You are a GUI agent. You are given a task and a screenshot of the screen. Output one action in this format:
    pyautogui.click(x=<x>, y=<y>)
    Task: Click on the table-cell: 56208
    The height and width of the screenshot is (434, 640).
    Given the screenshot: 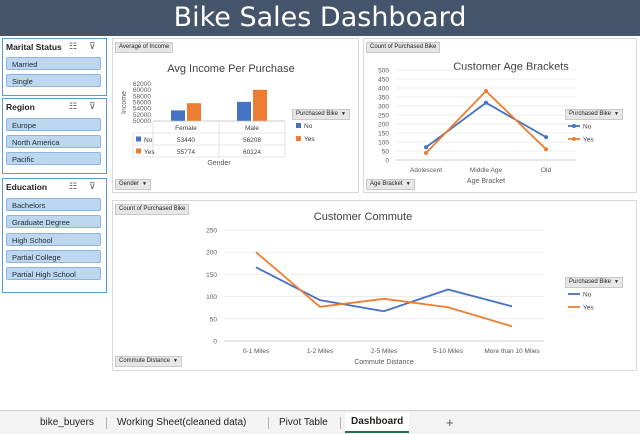 What is the action you would take?
    pyautogui.click(x=252, y=140)
    